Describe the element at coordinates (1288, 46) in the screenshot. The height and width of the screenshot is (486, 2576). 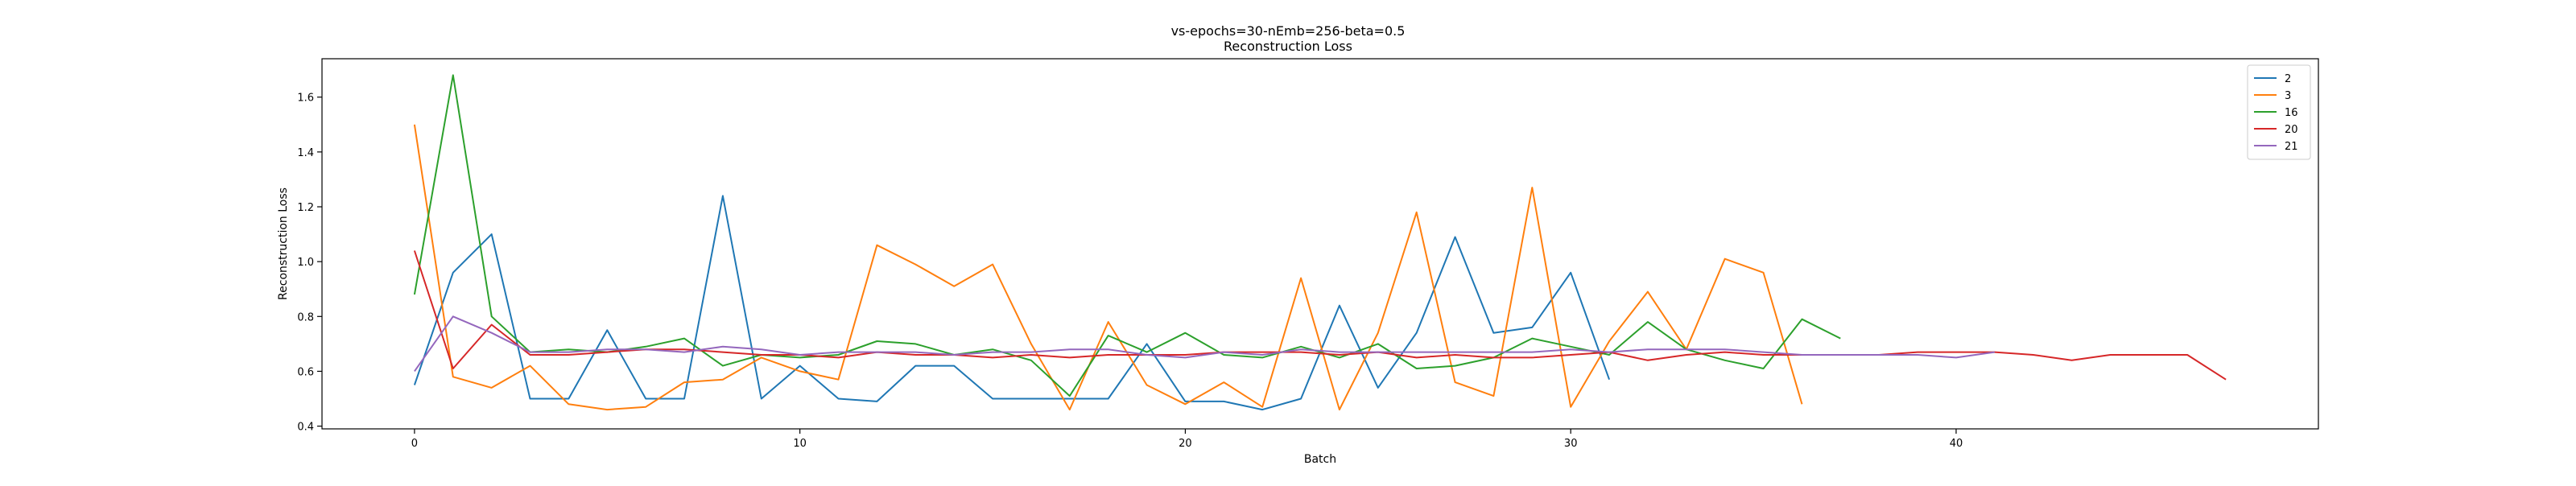
I see `chart-subtitle: Reconstruction Loss` at that location.